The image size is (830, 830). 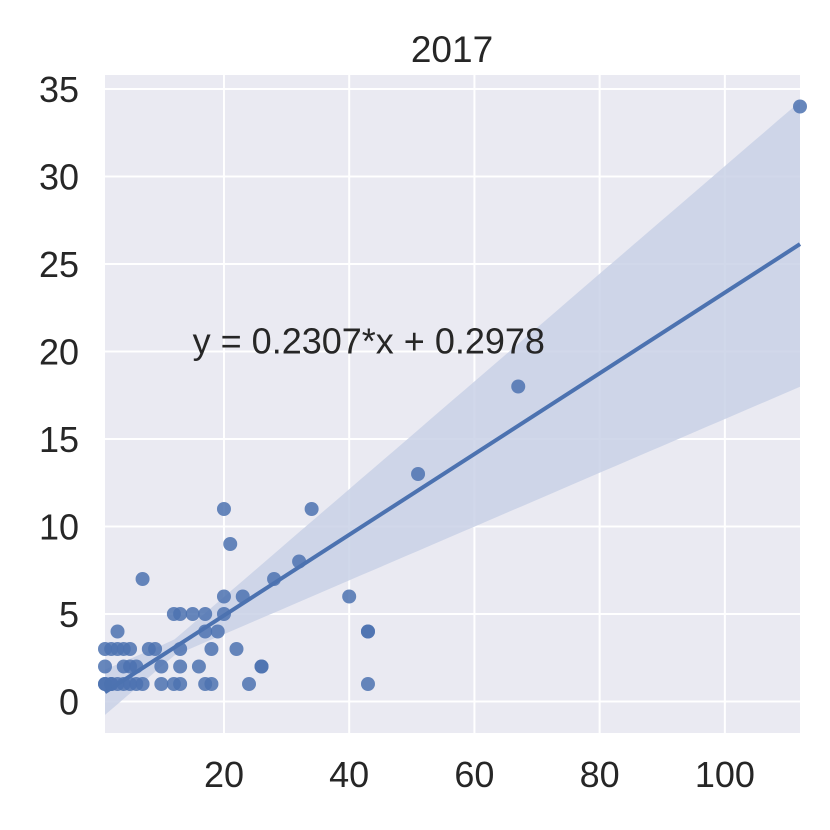 I want to click on y-tick-label-3: 15, so click(x=59, y=439).